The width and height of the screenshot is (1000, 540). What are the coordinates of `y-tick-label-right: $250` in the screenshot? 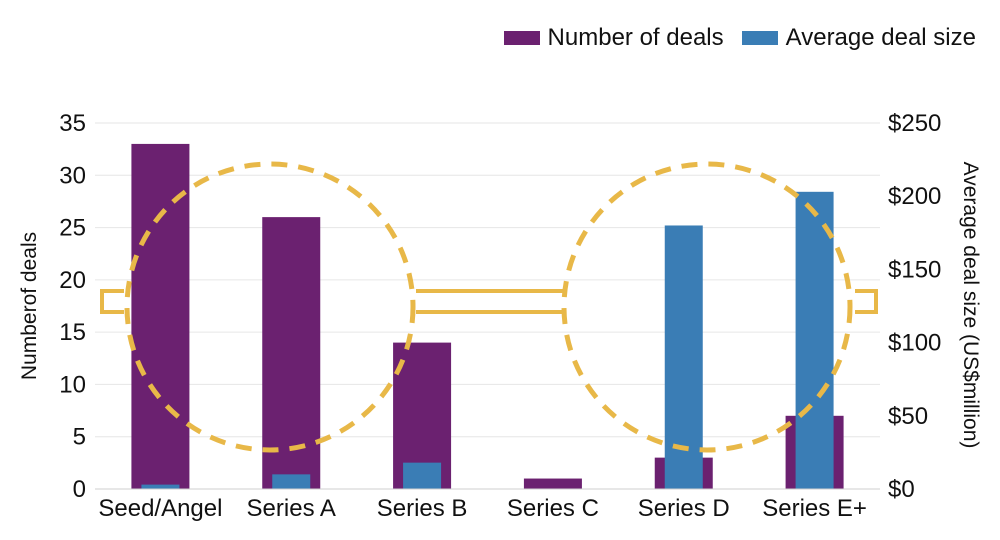 It's located at (914, 123).